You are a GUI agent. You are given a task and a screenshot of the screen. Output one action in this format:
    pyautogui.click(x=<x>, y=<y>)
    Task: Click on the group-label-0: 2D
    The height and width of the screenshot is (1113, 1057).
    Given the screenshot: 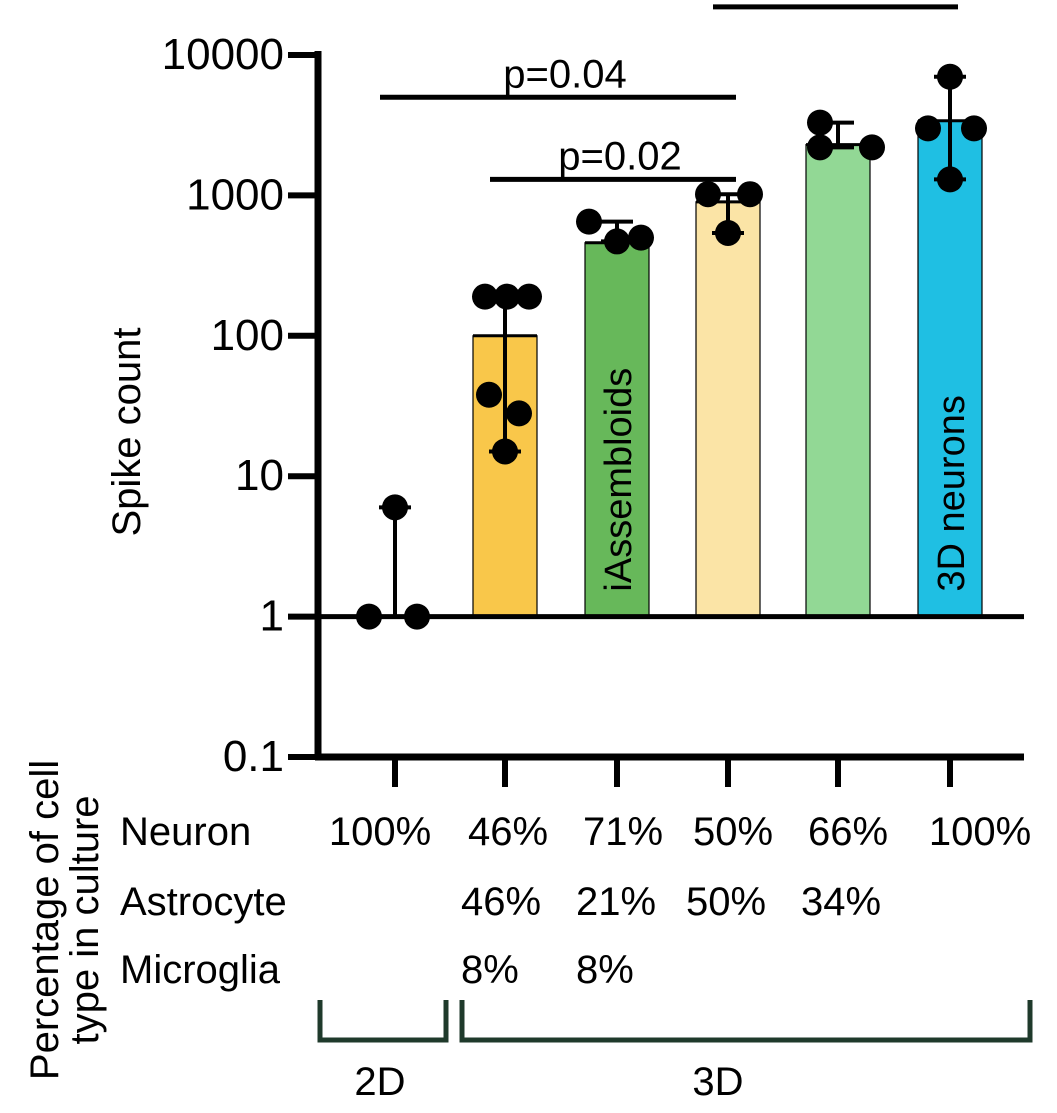 What is the action you would take?
    pyautogui.click(x=379, y=1082)
    